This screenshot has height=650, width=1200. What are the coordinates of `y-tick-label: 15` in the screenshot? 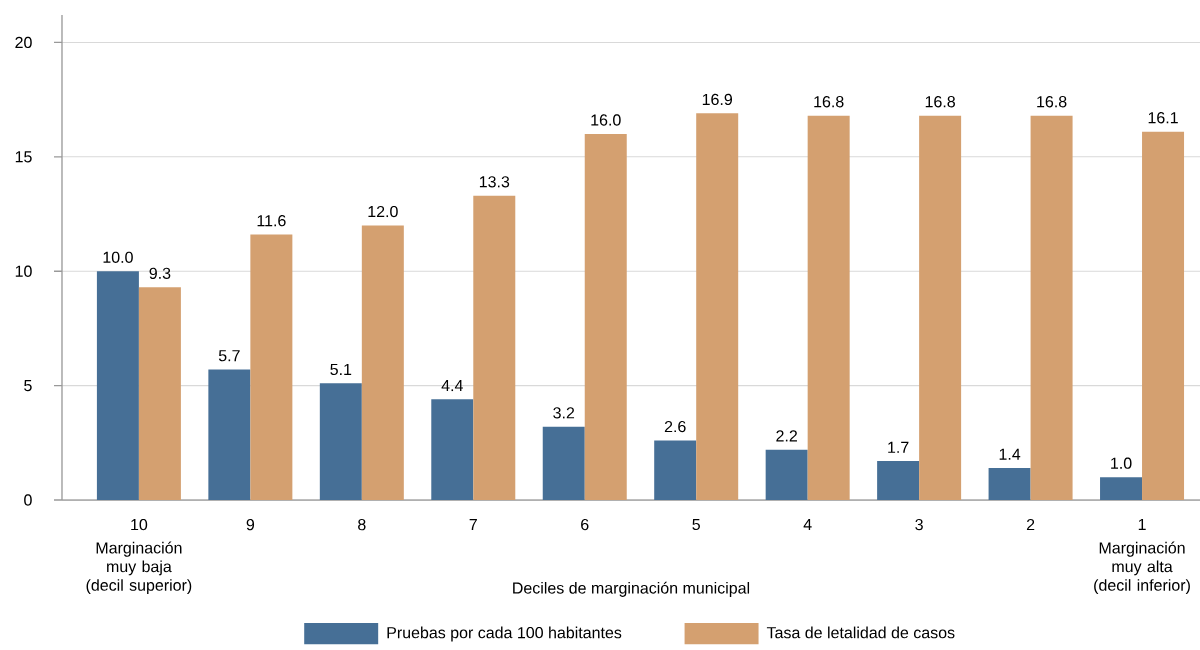 It's located at (23, 157).